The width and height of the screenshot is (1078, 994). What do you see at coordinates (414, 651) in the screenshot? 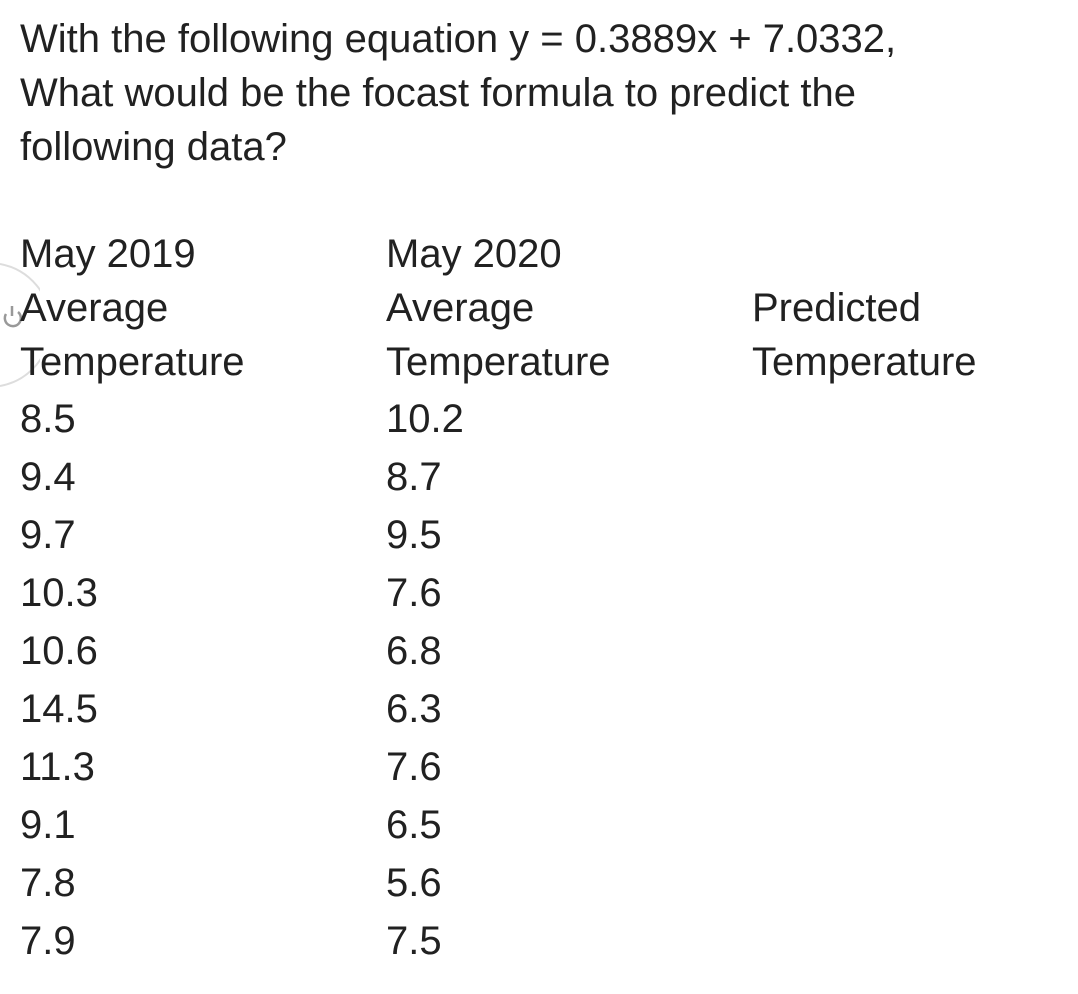
I see `table-cell: 6.8` at bounding box center [414, 651].